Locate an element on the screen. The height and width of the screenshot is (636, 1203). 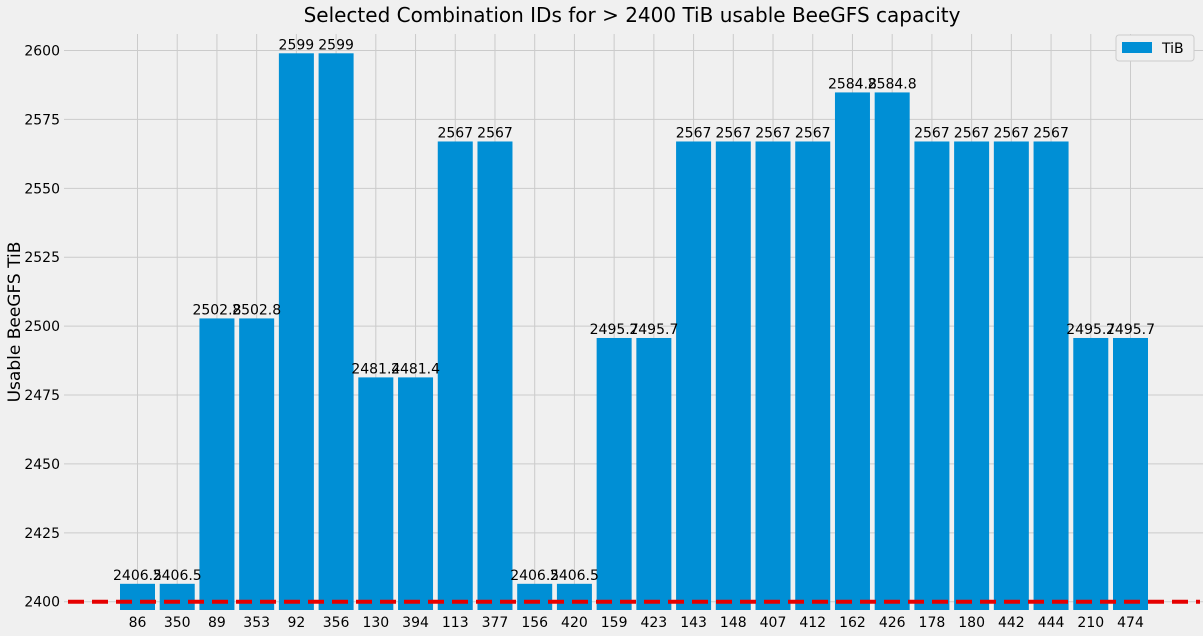
x-tick-label: 394 is located at coordinates (415, 623).